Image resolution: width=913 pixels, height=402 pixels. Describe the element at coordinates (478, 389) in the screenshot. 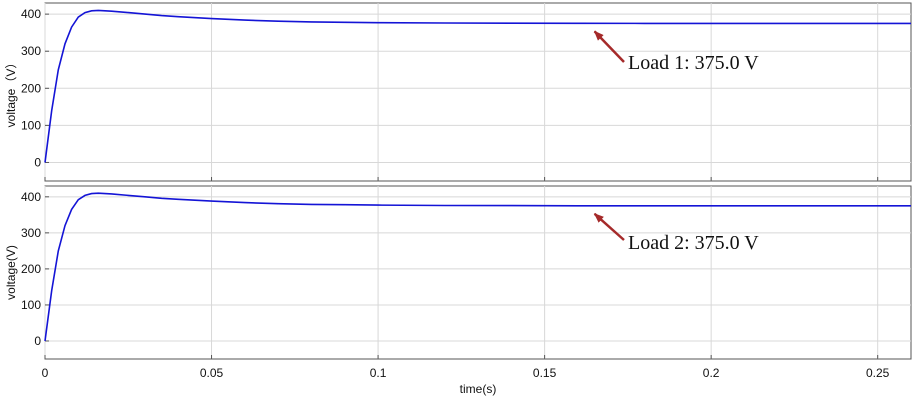

I see `x-axis-label: time(s)` at that location.